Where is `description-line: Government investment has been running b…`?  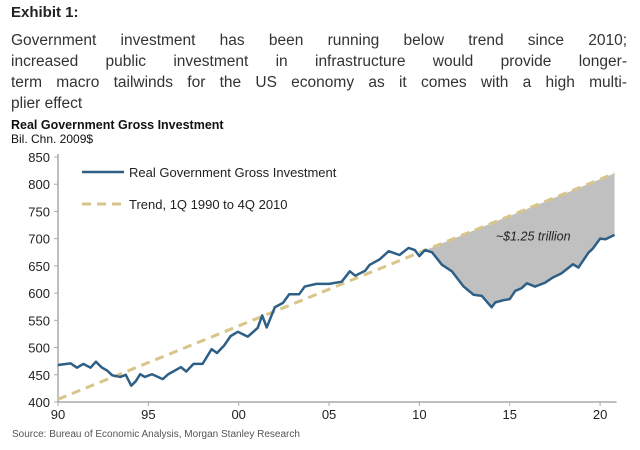
description-line: Government investment has been running b… is located at coordinates (319, 40).